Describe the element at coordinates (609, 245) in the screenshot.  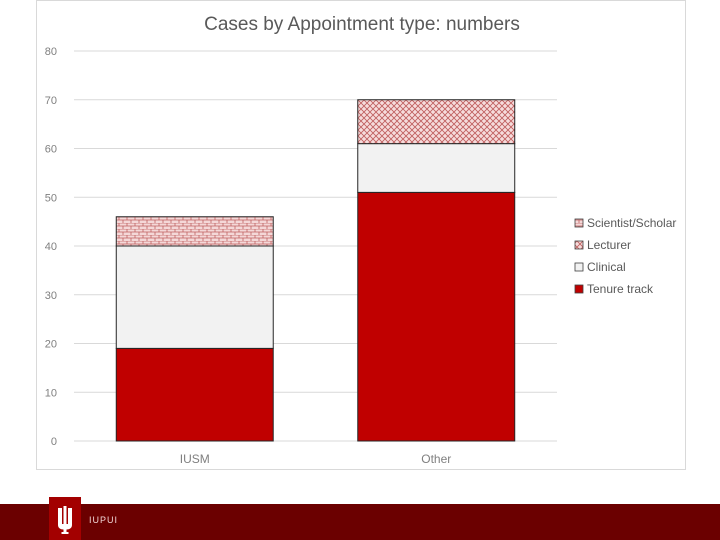
I see `legend-label: Lecturer` at that location.